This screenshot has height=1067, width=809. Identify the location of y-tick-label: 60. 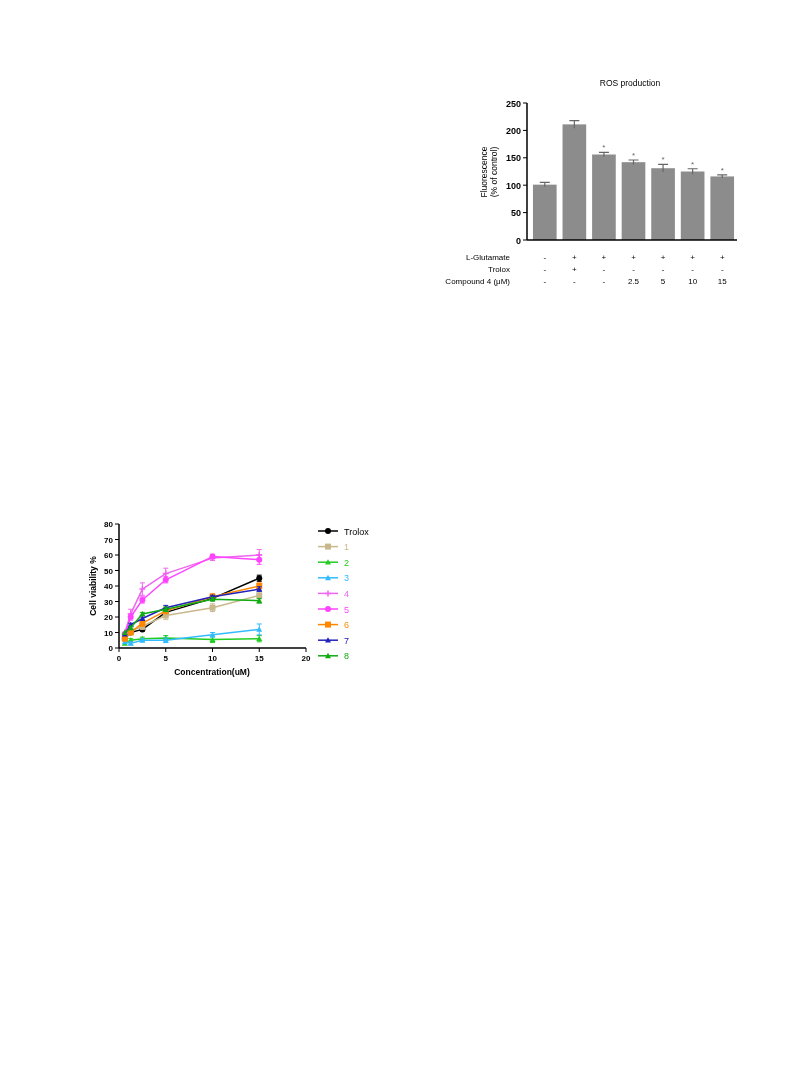
(109, 555).